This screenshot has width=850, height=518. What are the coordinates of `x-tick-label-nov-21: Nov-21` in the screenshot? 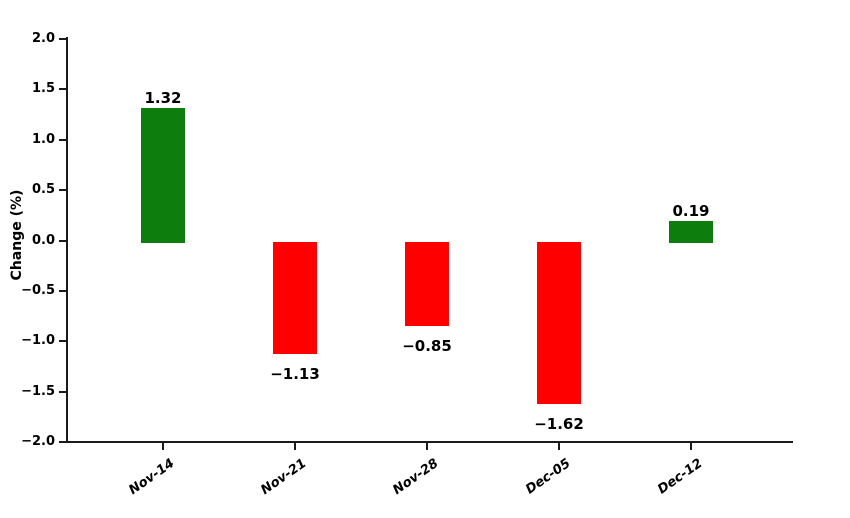 It's located at (284, 477).